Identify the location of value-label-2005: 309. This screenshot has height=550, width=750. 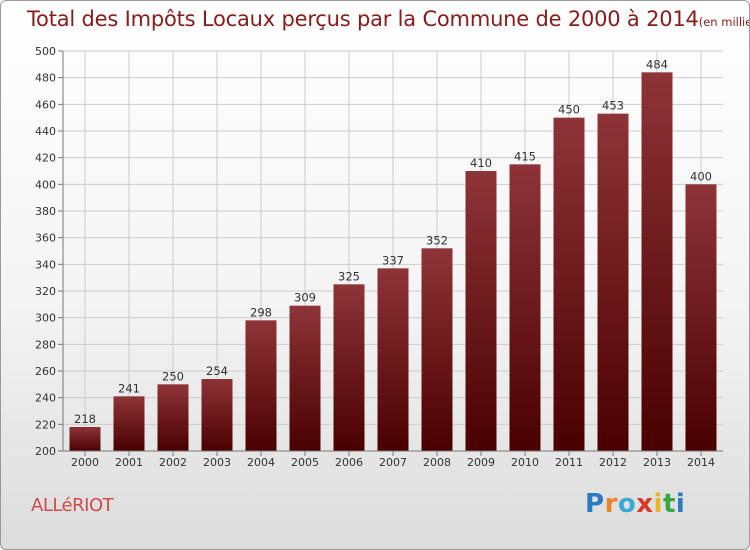
(305, 298).